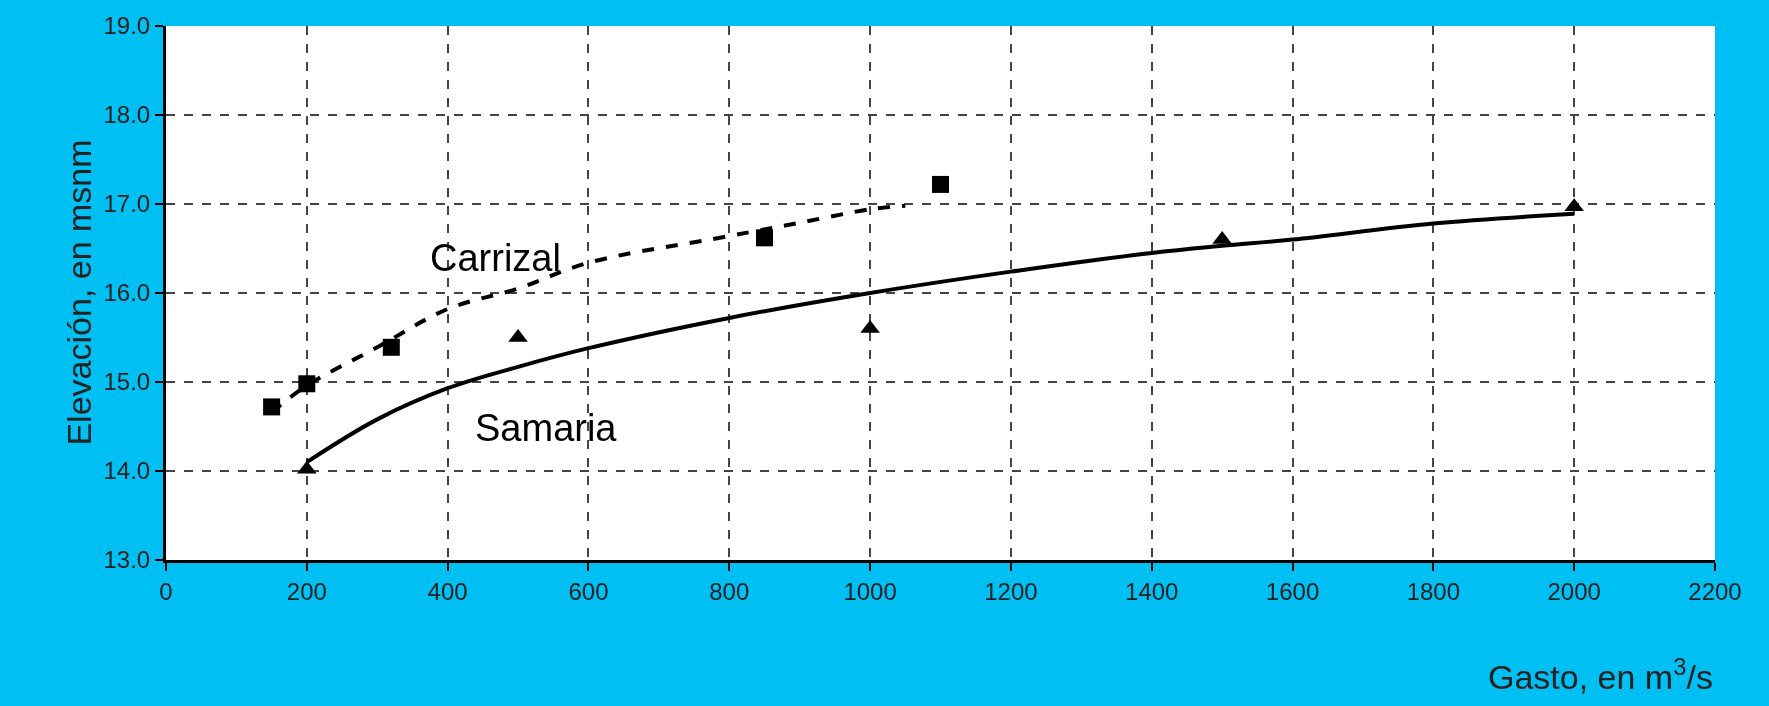 The image size is (1769, 706). I want to click on y-tick-label: 16.0, so click(127, 293).